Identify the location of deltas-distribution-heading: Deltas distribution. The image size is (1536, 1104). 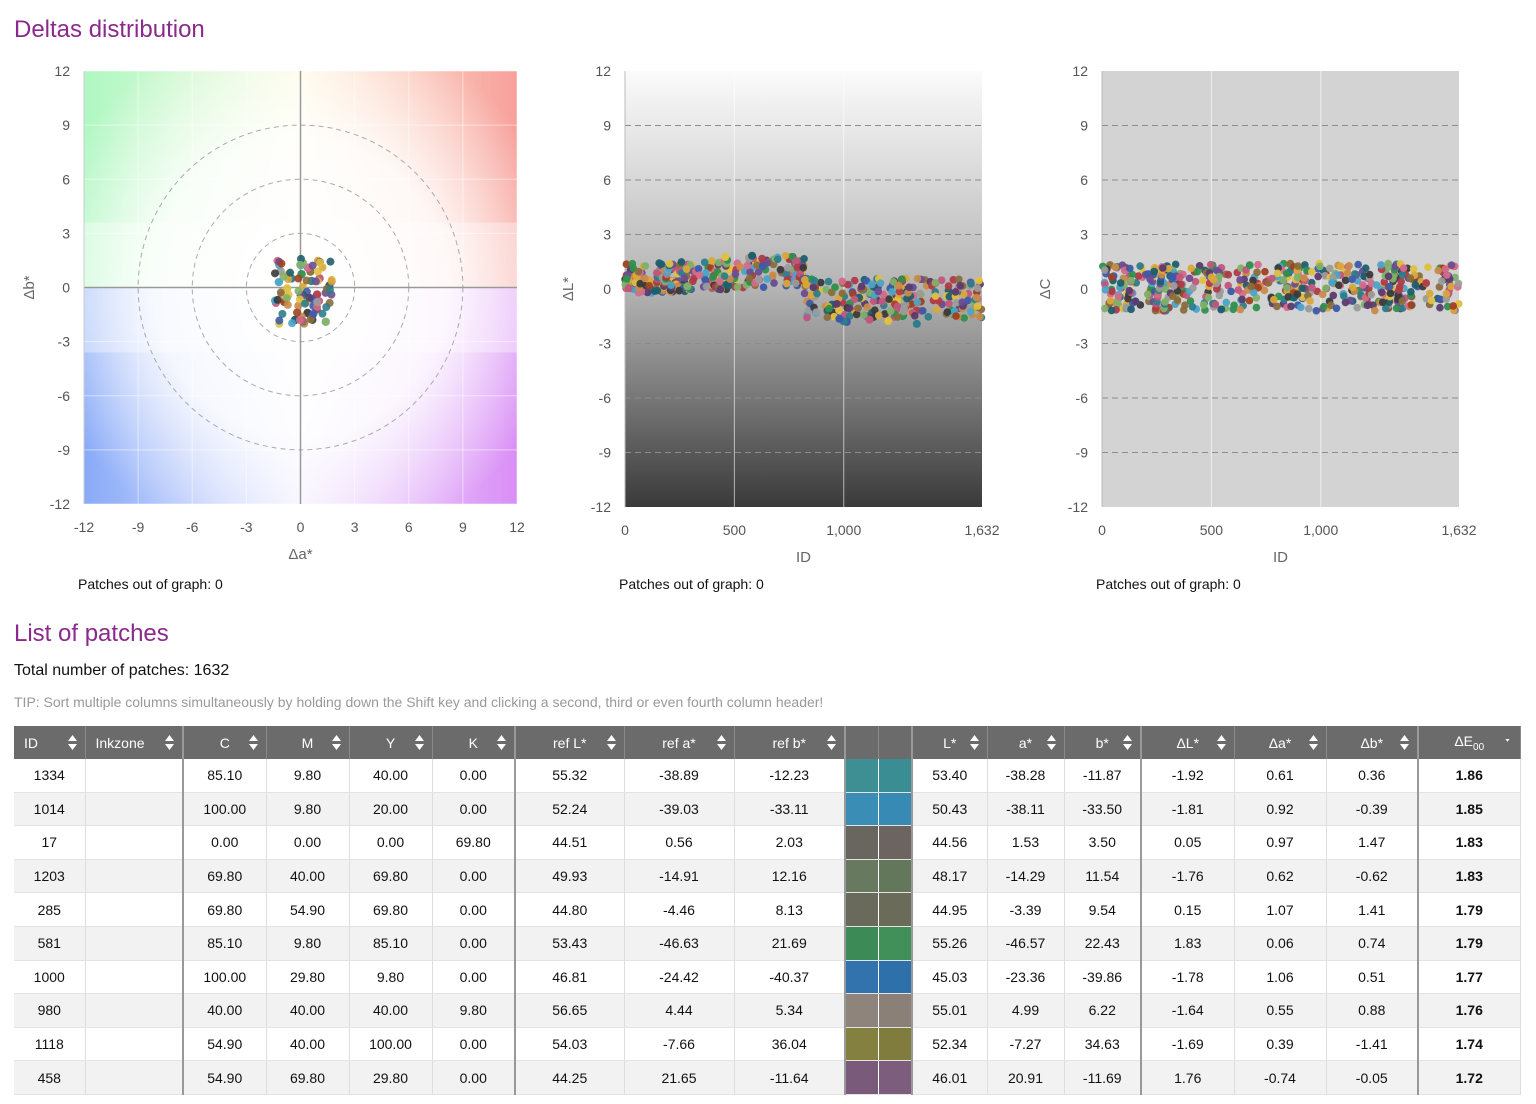
(109, 29).